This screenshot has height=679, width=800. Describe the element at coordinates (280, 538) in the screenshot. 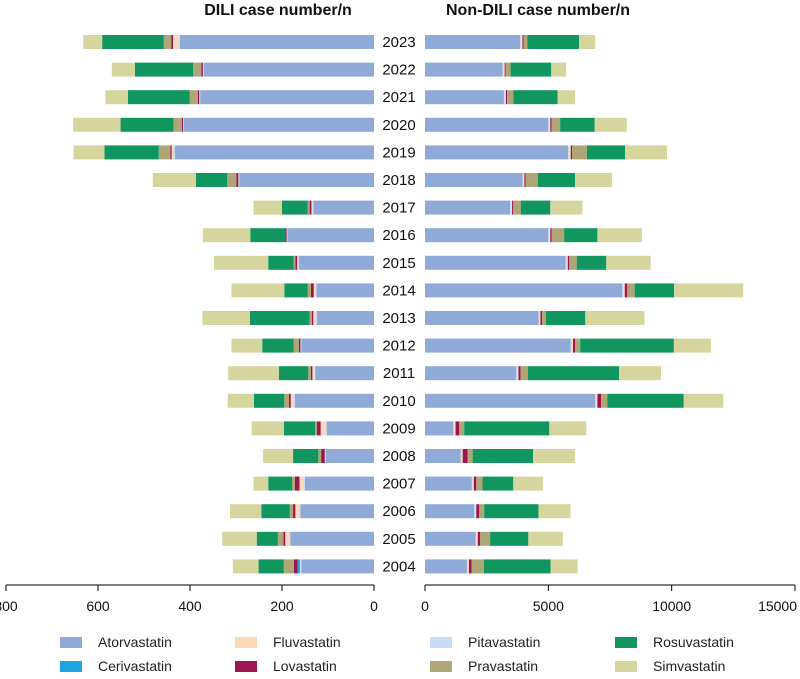

I see `dili-bar-2005-pravastatin` at that location.